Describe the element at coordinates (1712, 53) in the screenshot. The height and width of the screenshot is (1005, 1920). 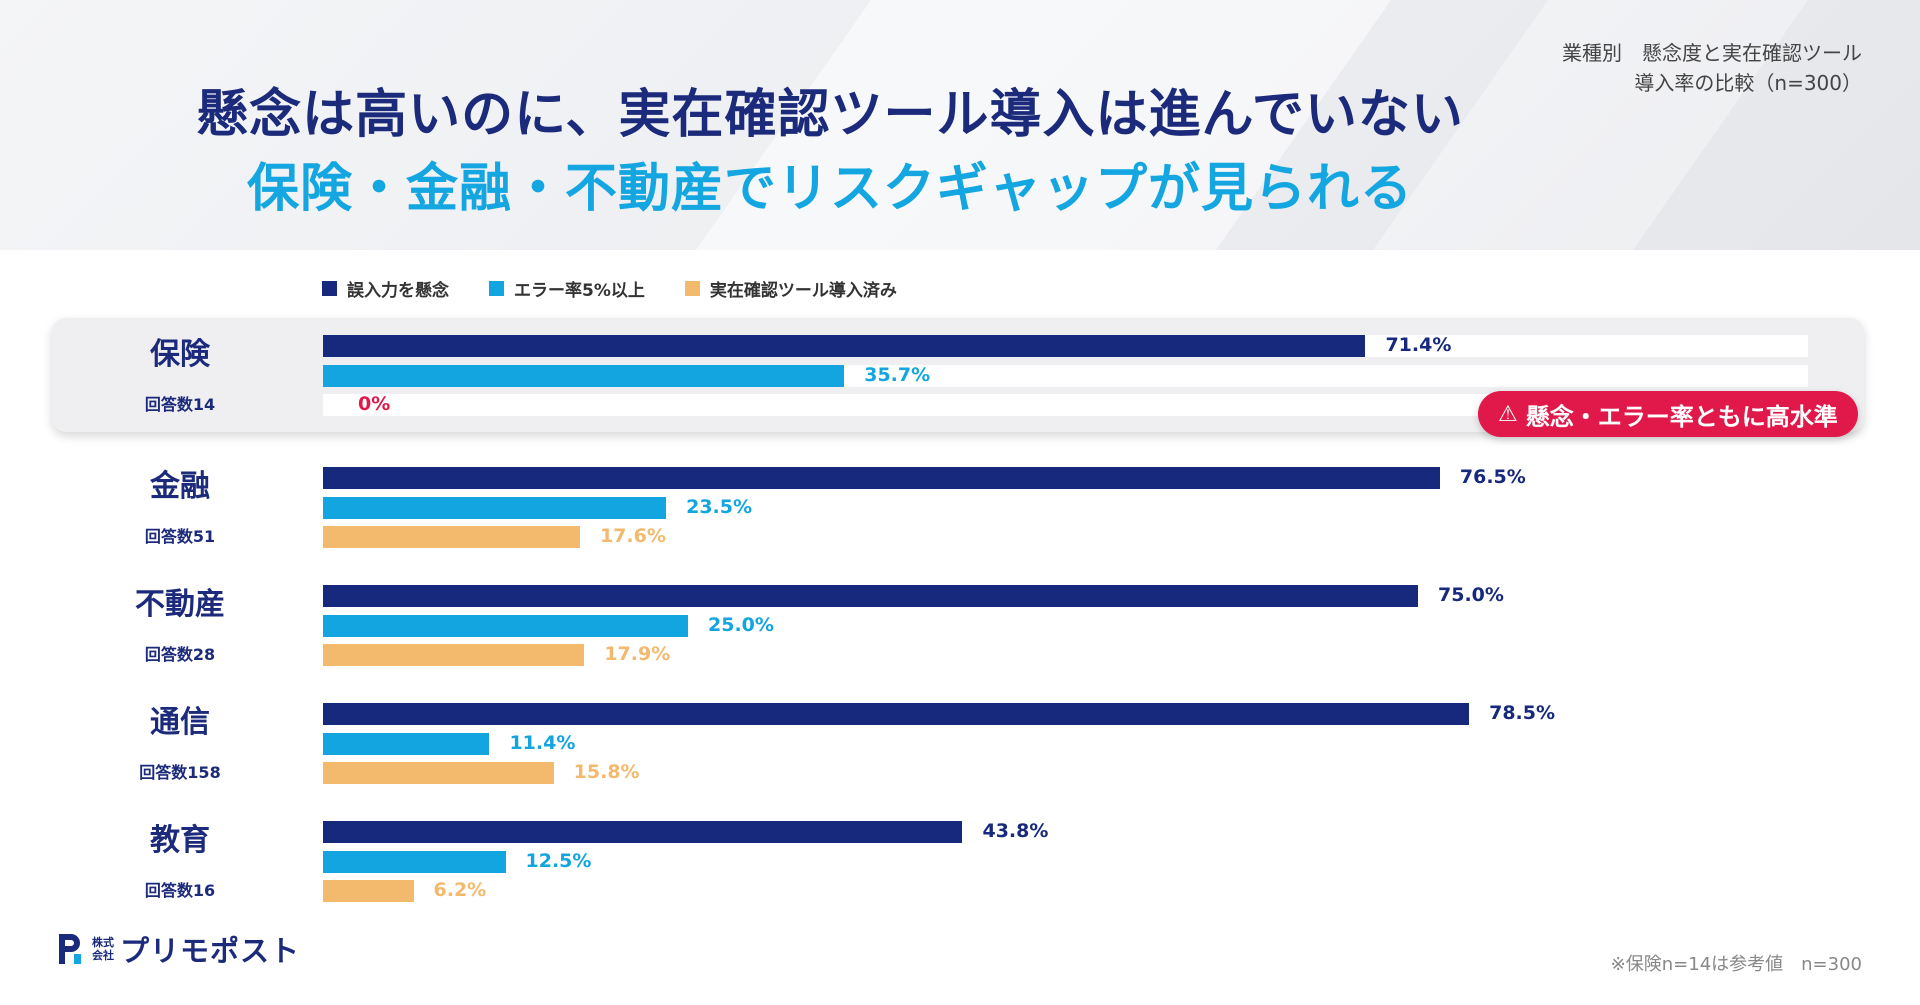
I see `chart-description-line1: 業種別 懸念度と実在確認ツール` at that location.